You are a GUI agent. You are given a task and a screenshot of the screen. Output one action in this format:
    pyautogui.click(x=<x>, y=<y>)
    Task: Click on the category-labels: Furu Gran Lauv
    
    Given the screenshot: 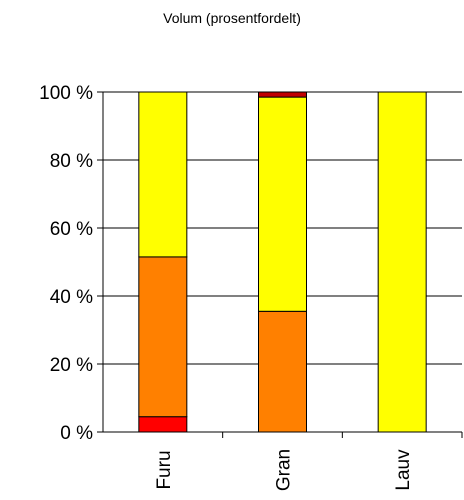 What is the action you would take?
    pyautogui.click(x=284, y=470)
    